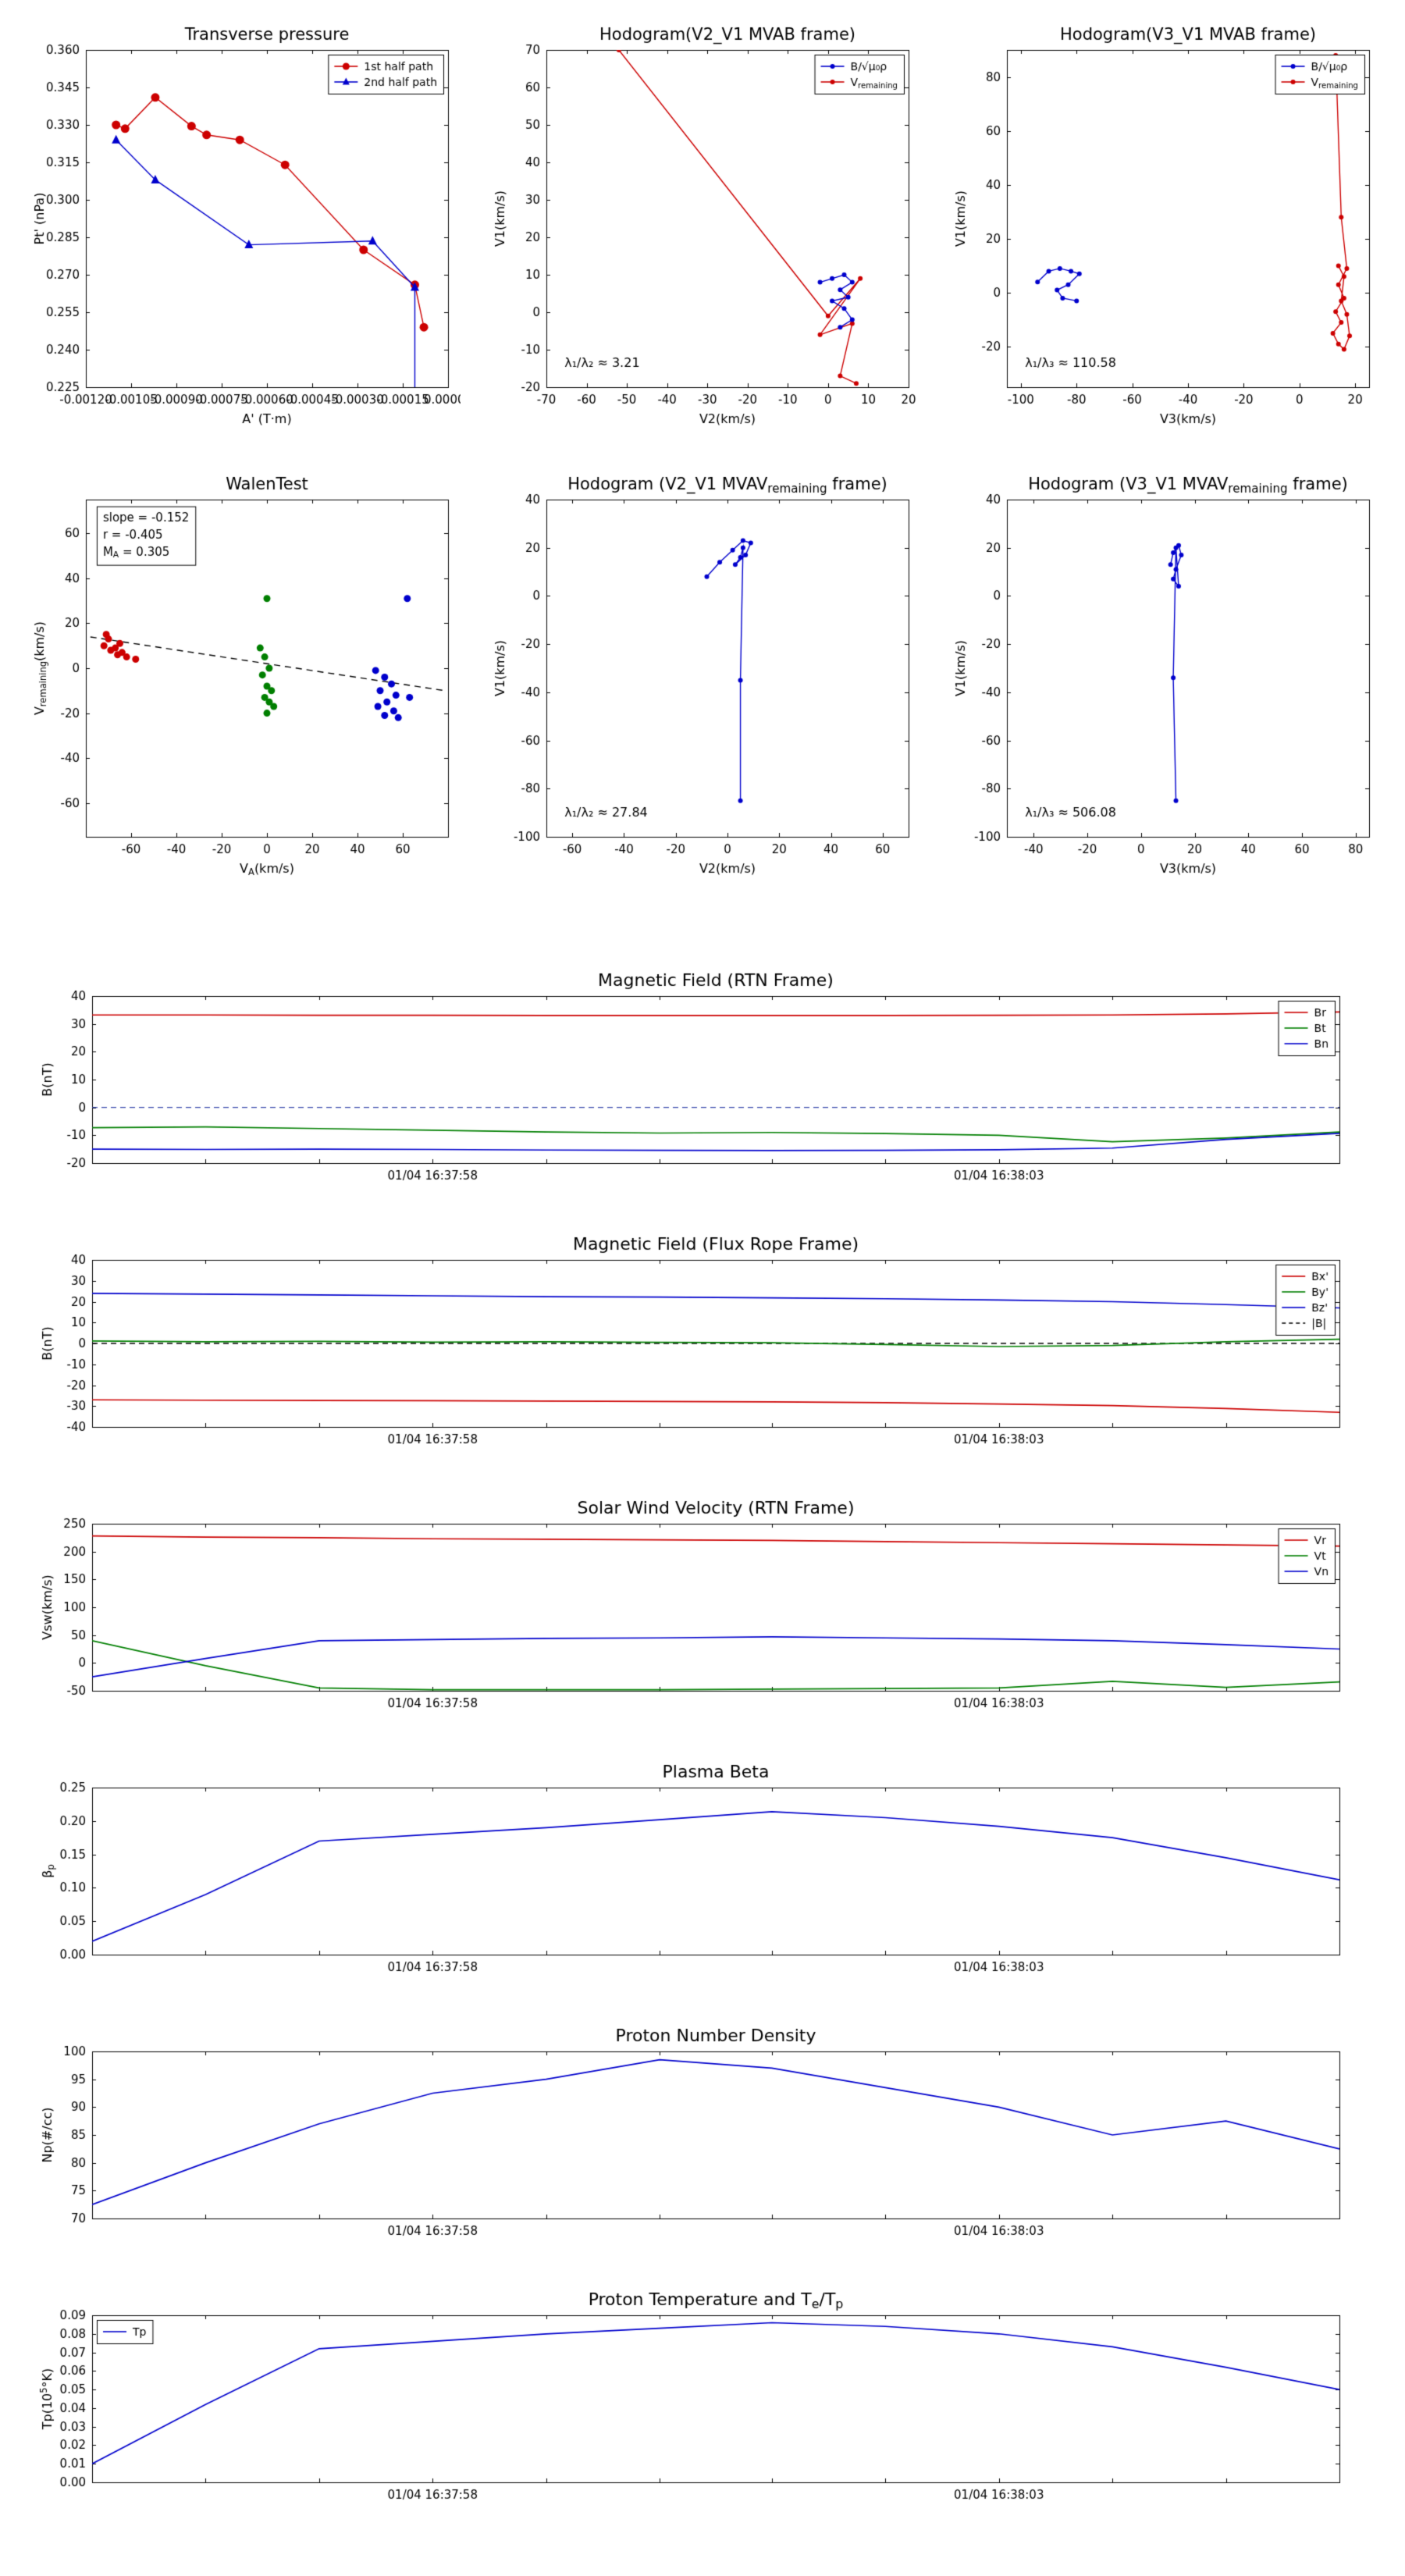 Image resolution: width=1405 pixels, height=2576 pixels. I want to click on panel-solar-wind-velocity, so click(703, 1610).